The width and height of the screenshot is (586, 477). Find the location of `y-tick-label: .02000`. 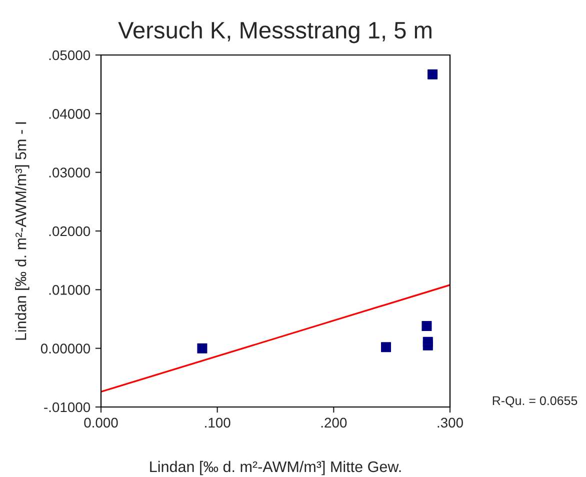

y-tick-label: .02000 is located at coordinates (69, 231).